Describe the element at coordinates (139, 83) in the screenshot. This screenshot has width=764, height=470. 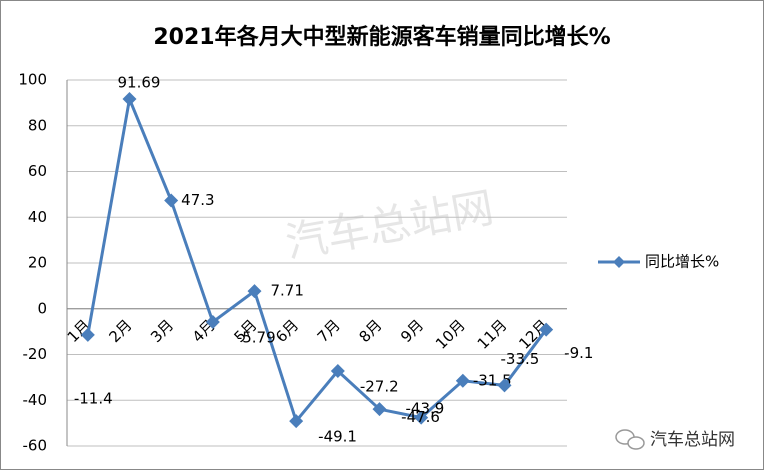
I see `data-label: 91.69` at that location.